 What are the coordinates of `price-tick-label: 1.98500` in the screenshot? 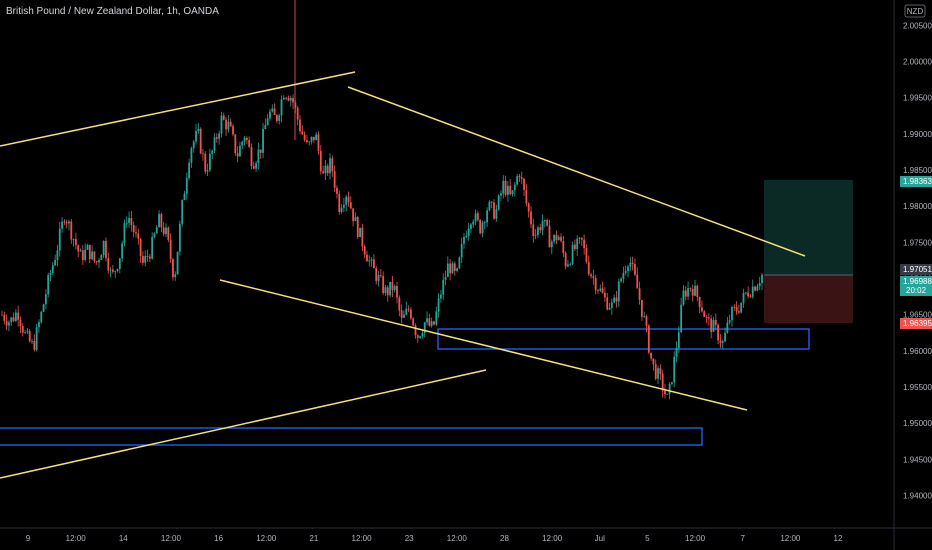 It's located at (917, 170).